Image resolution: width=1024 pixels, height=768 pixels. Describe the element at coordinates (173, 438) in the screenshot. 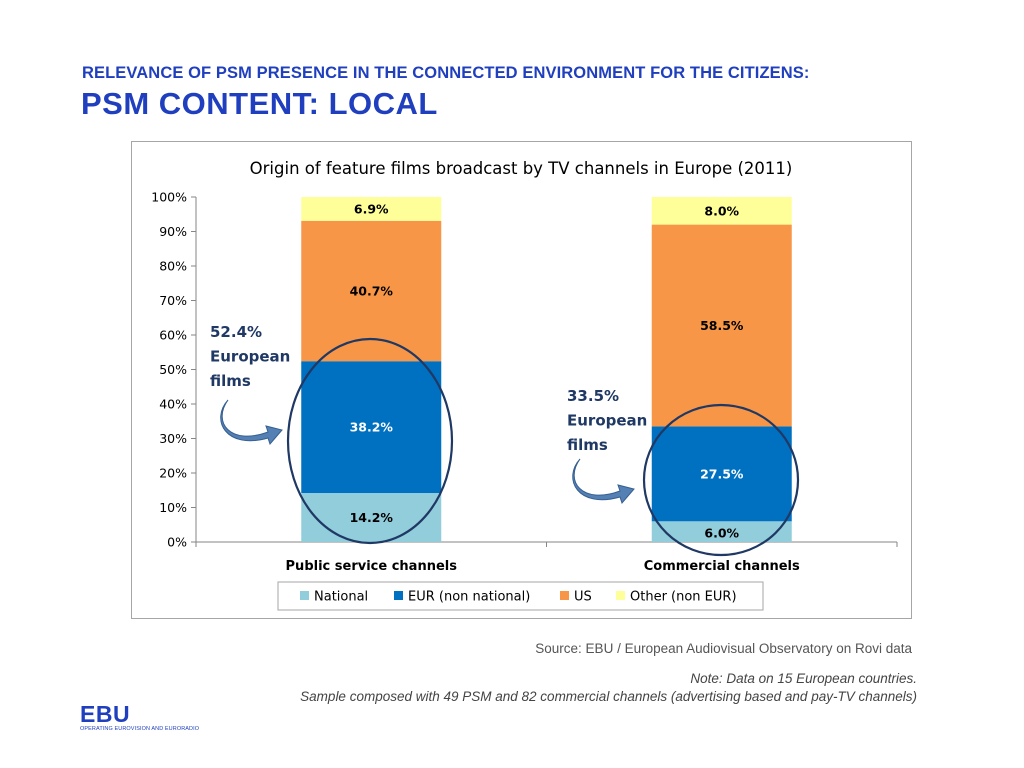

I see `y-tick-label: 30%` at that location.